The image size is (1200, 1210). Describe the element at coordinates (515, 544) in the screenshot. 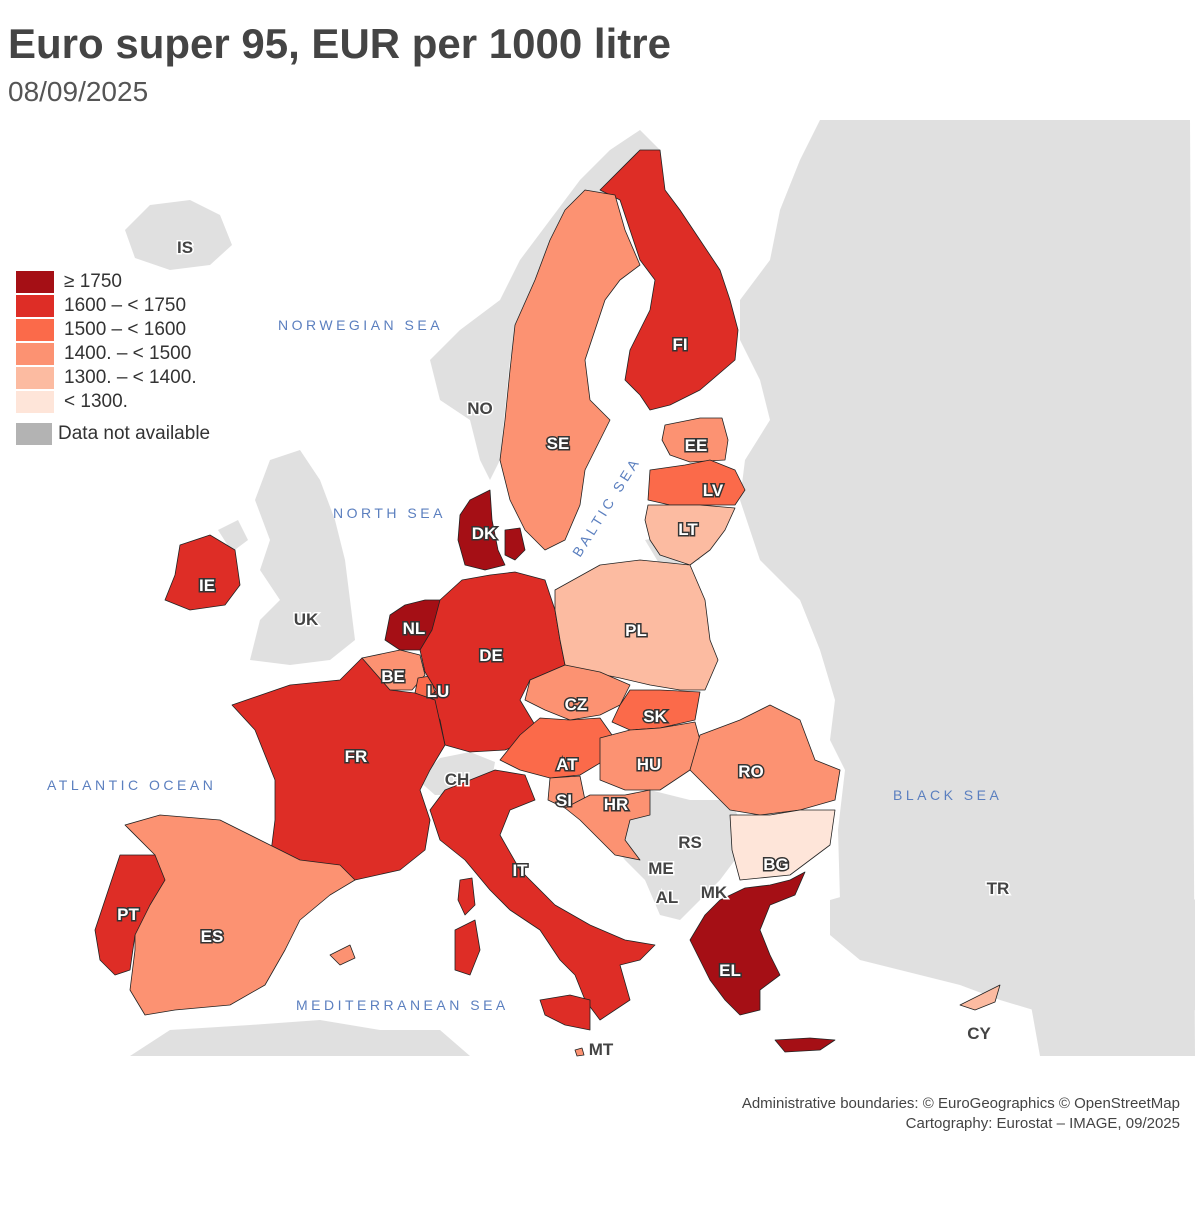

I see `country-DK-islands` at that location.